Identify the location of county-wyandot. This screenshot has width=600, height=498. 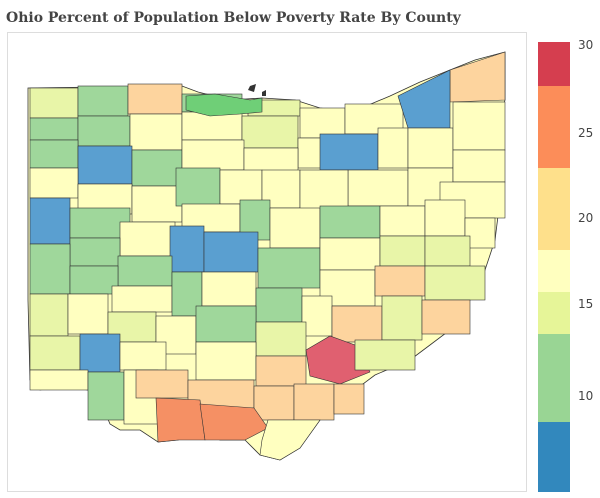
(198, 187).